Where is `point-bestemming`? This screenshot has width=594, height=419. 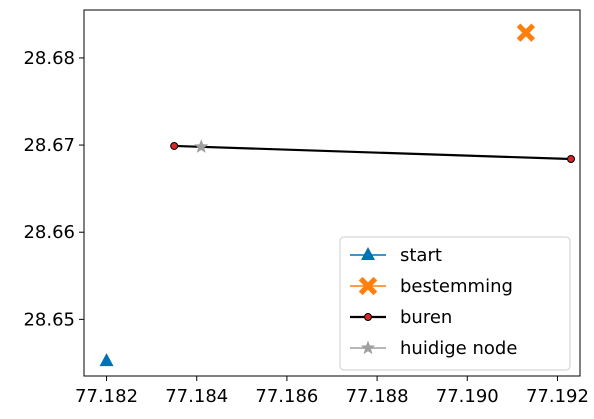 point-bestemming is located at coordinates (526, 32).